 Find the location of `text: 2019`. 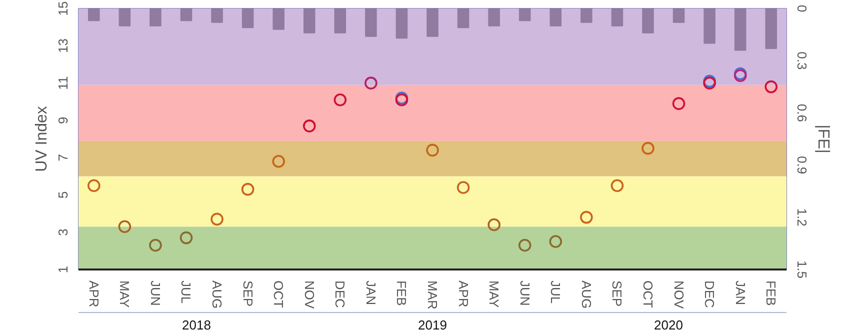

text: 2019 is located at coordinates (432, 325).